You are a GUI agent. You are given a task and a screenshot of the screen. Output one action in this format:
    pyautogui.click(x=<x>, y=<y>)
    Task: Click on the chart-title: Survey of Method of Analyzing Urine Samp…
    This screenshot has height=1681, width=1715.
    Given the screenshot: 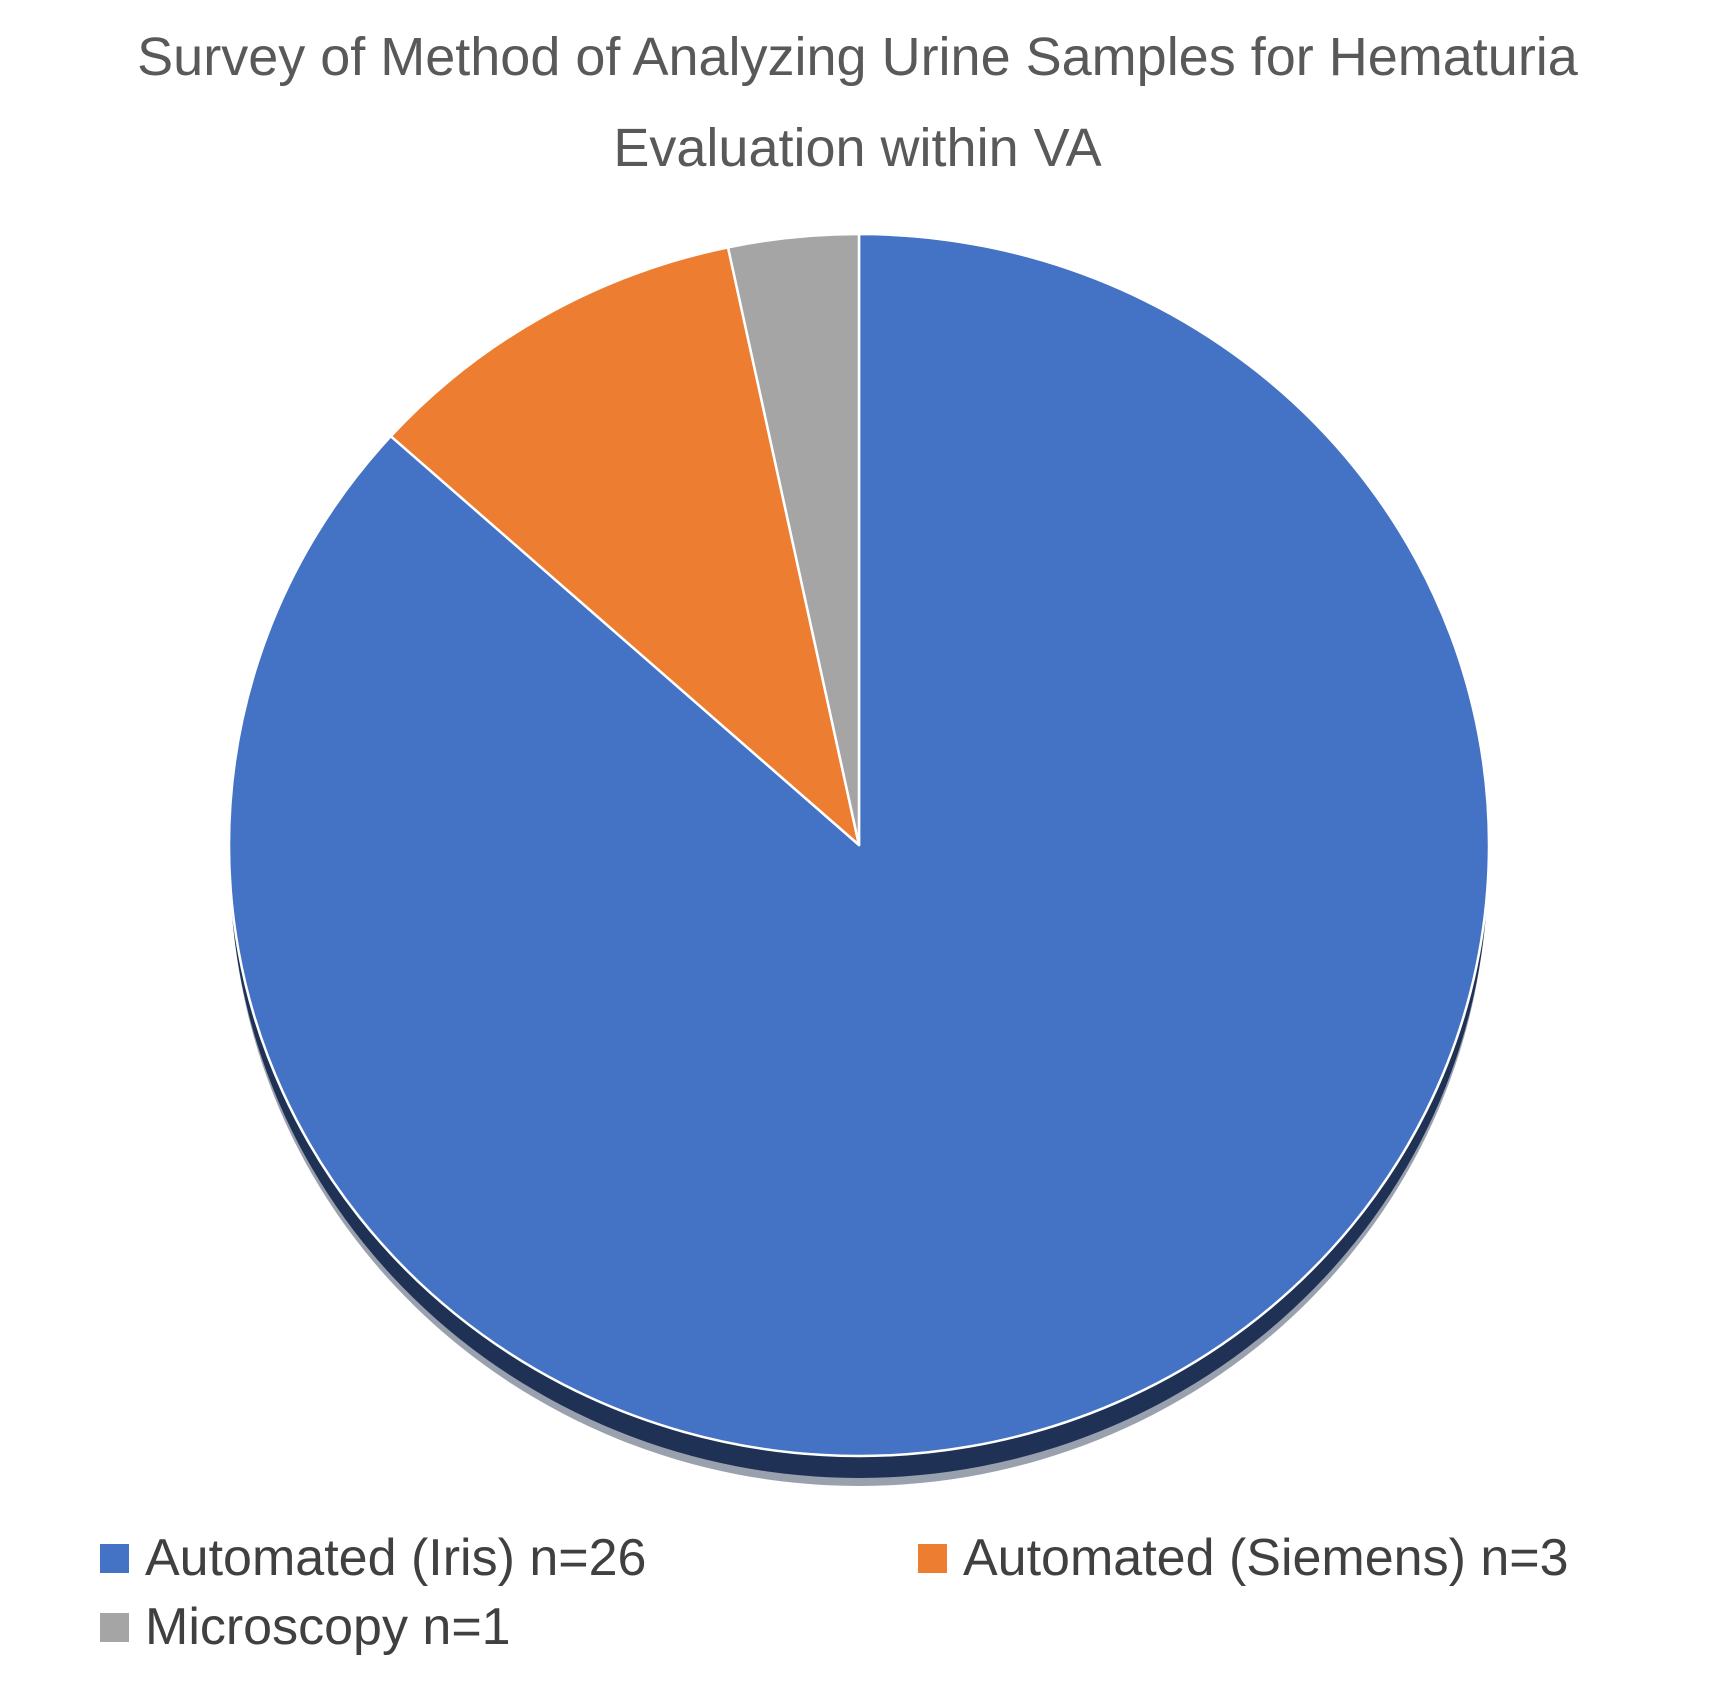 What is the action you would take?
    pyautogui.click(x=857, y=102)
    